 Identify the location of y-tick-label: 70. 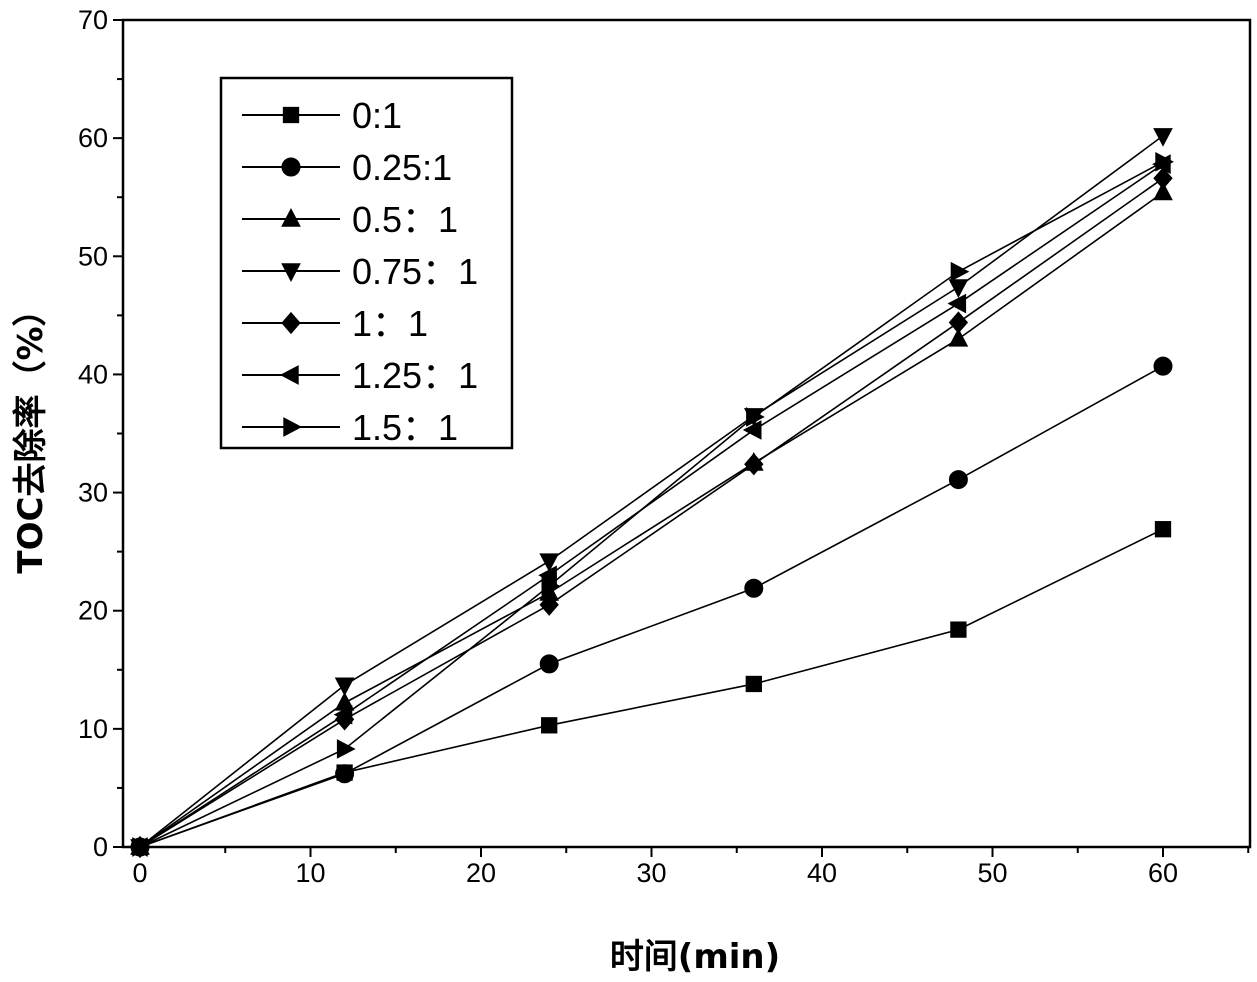
(93, 20).